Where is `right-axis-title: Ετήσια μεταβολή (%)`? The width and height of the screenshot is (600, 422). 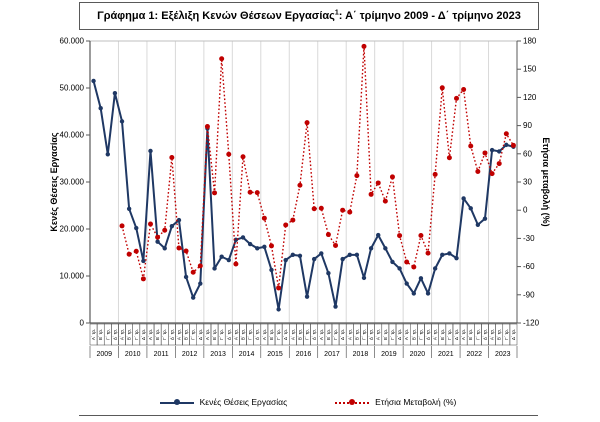 right-axis-title: Ετήσια μεταβολή (%) is located at coordinates (546, 182).